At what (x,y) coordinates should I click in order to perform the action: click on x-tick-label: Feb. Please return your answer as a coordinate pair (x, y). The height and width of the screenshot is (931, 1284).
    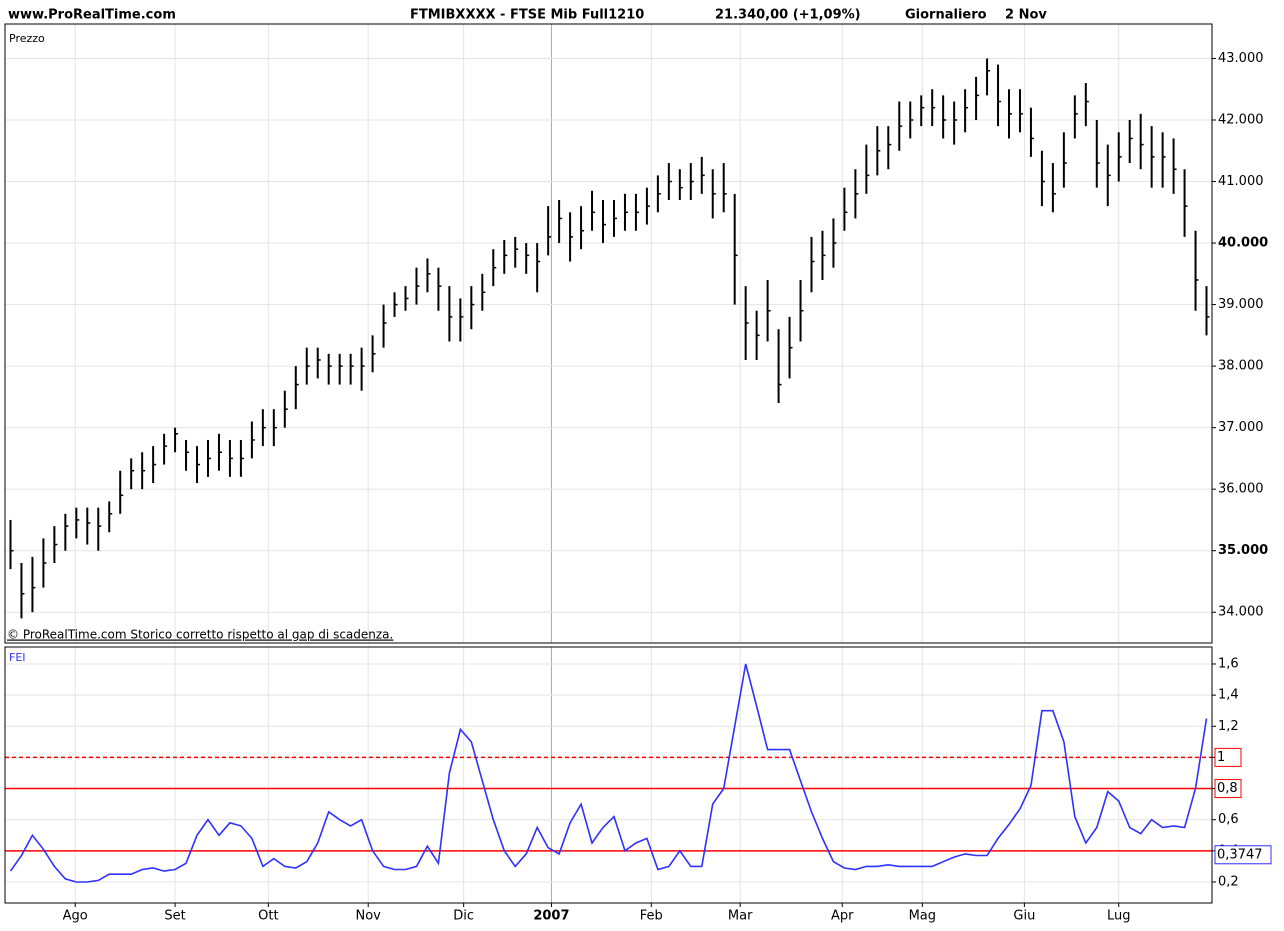
    Looking at the image, I should click on (651, 916).